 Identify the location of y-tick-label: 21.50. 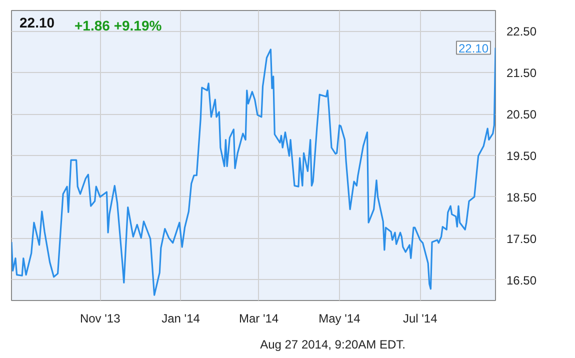
(521, 73).